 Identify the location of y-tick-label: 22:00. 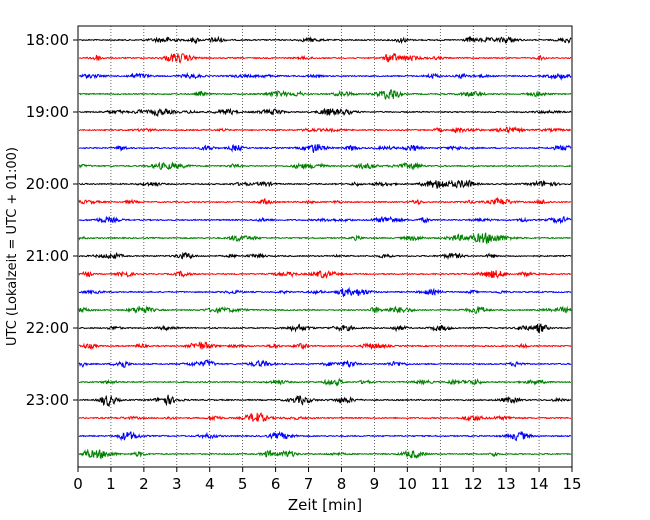
(47, 328).